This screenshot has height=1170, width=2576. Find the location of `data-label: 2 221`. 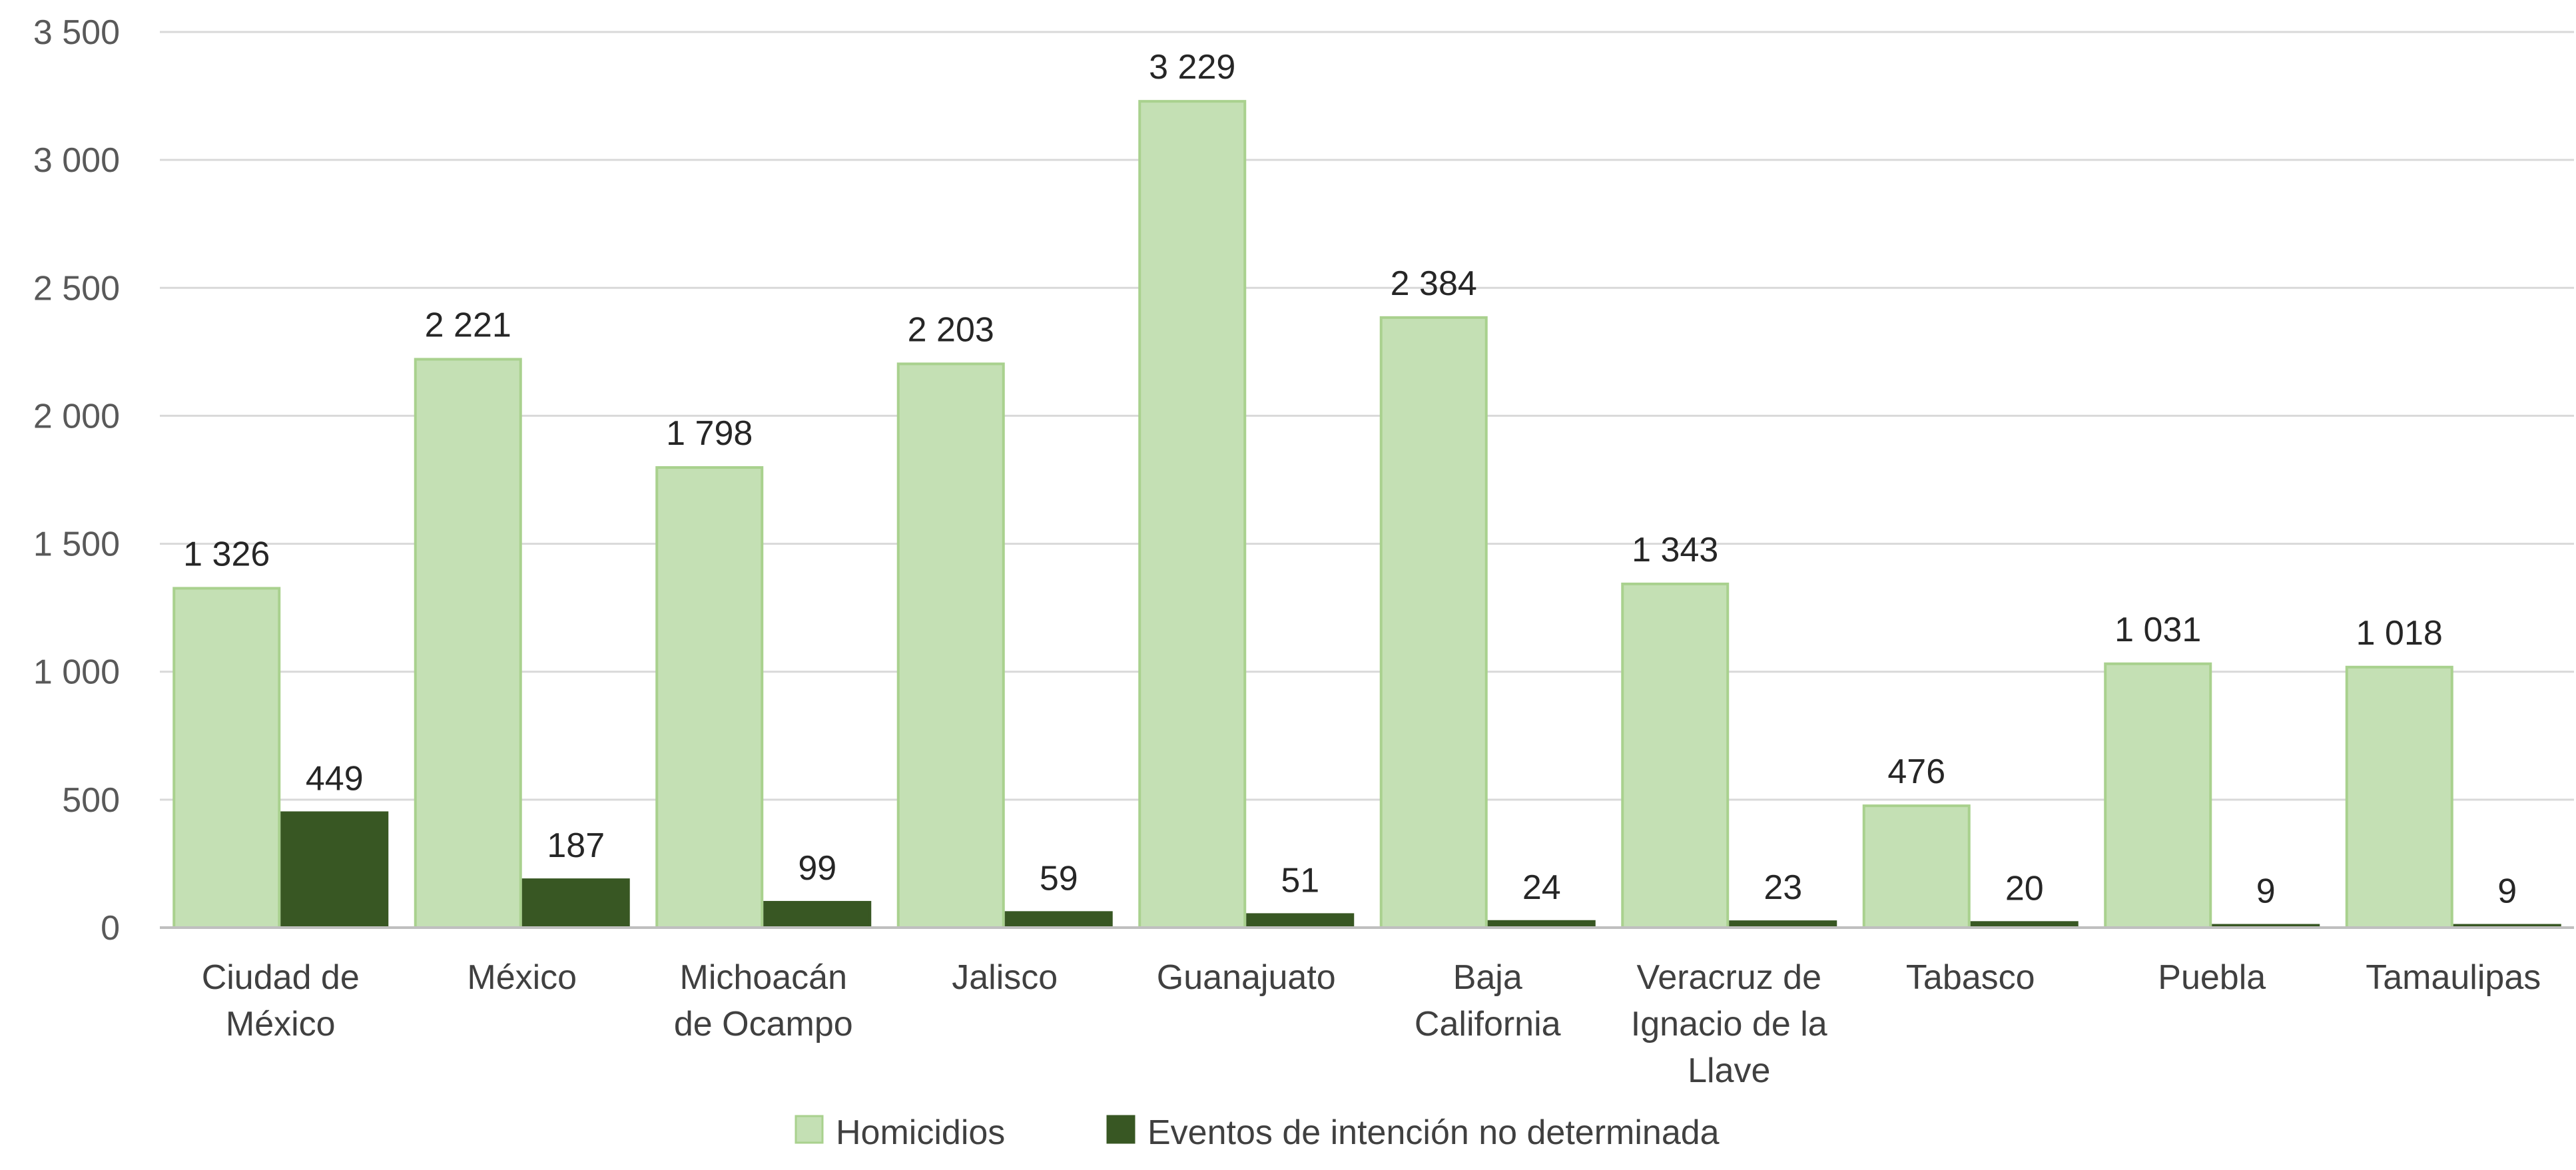

data-label: 2 221 is located at coordinates (468, 325).